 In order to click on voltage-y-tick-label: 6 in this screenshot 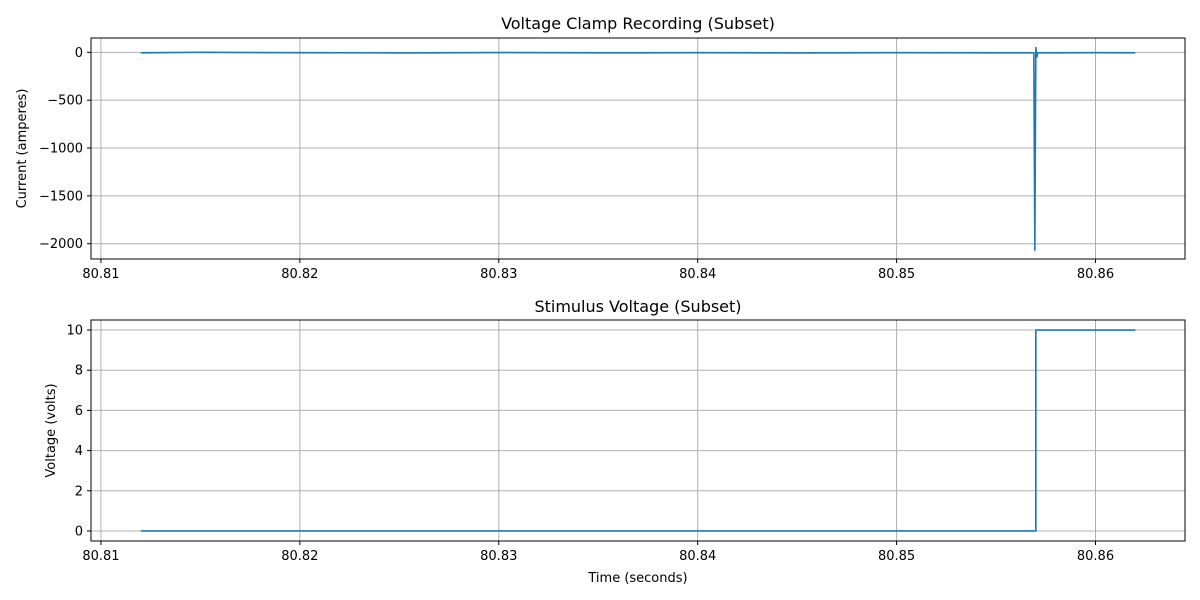, I will do `click(79, 411)`.